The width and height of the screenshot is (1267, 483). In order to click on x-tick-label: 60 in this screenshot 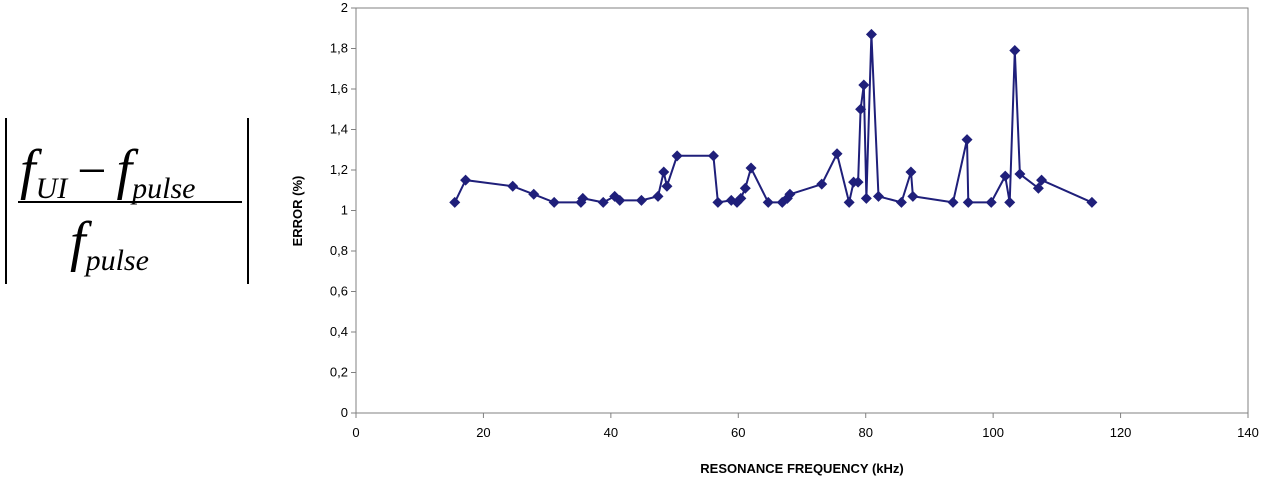, I will do `click(738, 432)`.